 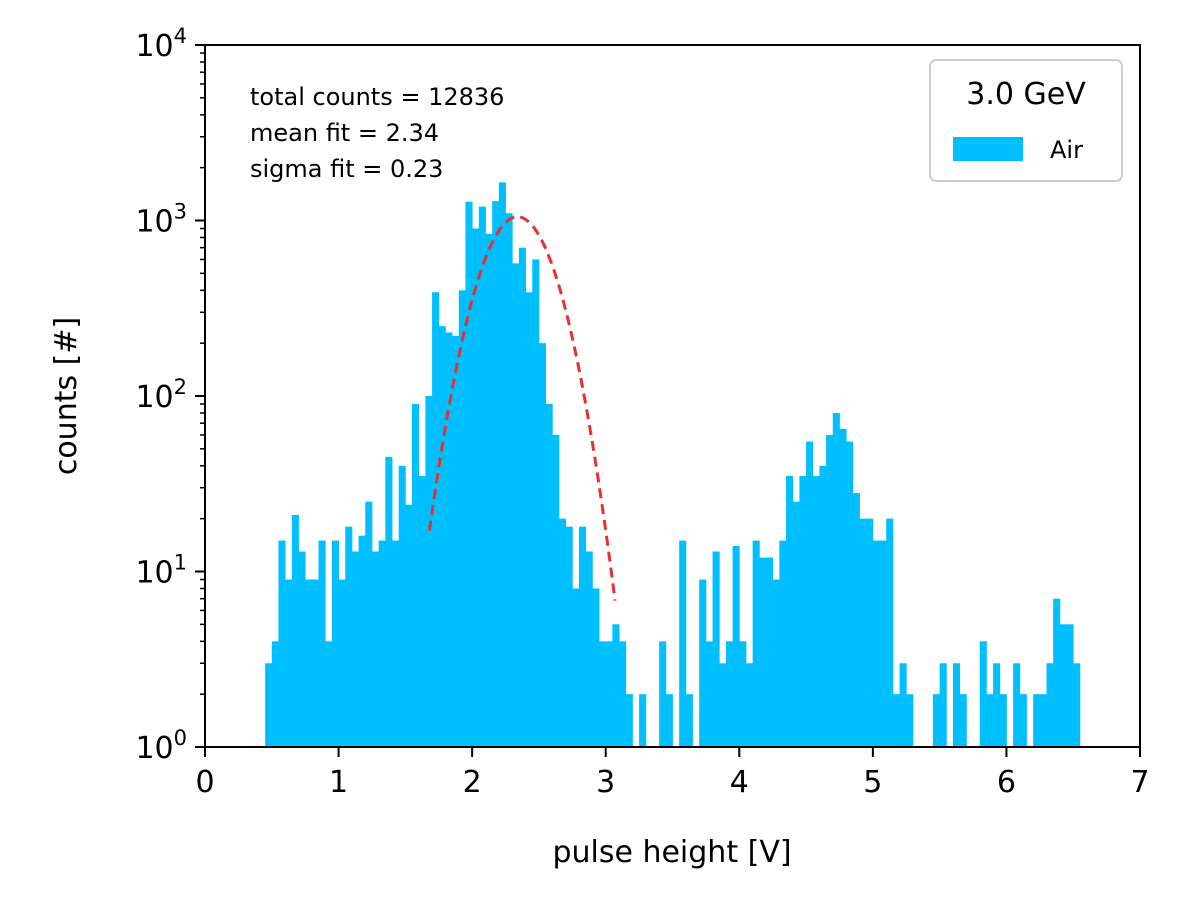 I want to click on y-tick-label-exponent: 3, so click(x=180, y=212).